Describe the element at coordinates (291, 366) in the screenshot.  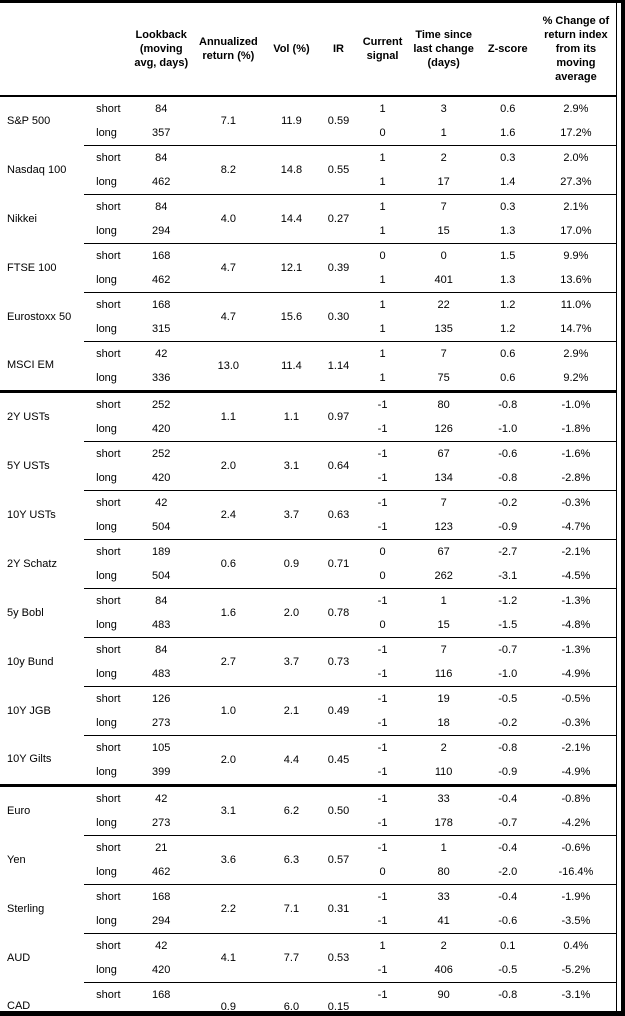
I see `vol-value: 11.4` at that location.